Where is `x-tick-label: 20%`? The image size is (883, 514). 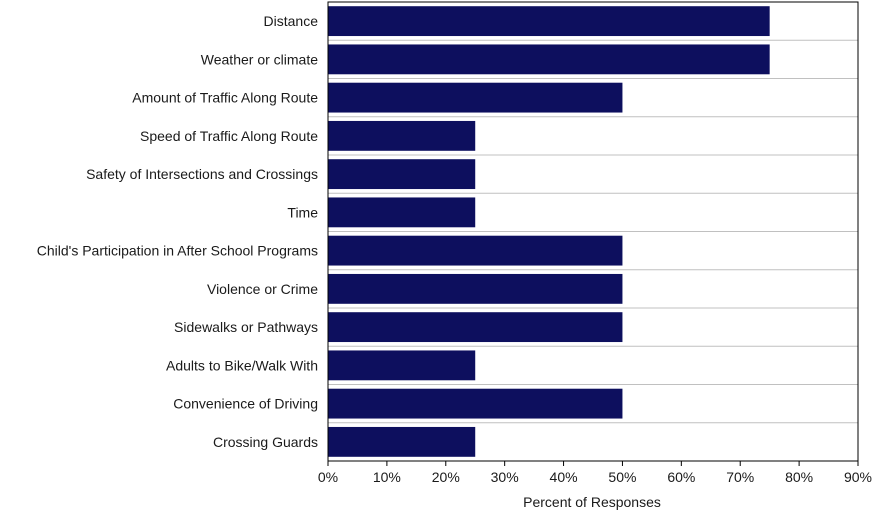
x-tick-label: 20% is located at coordinates (446, 477).